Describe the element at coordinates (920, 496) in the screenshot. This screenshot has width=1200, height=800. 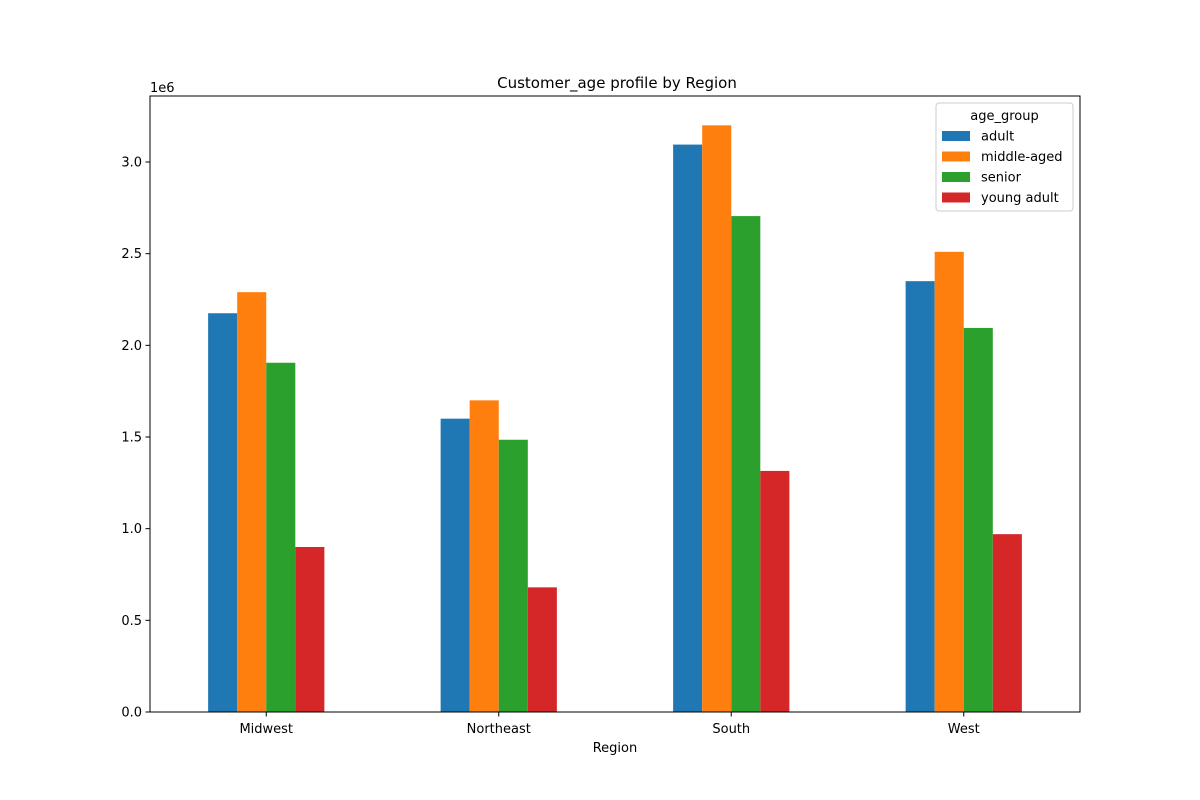
I see `bar-adult-west` at that location.